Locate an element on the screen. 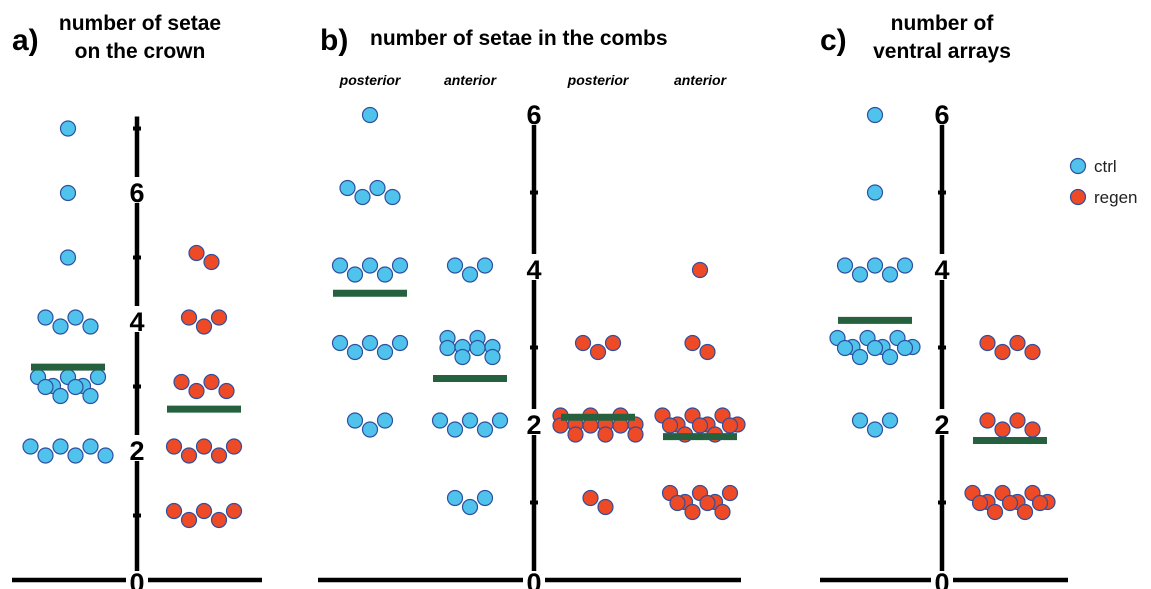  legend-marker is located at coordinates (1078, 197).